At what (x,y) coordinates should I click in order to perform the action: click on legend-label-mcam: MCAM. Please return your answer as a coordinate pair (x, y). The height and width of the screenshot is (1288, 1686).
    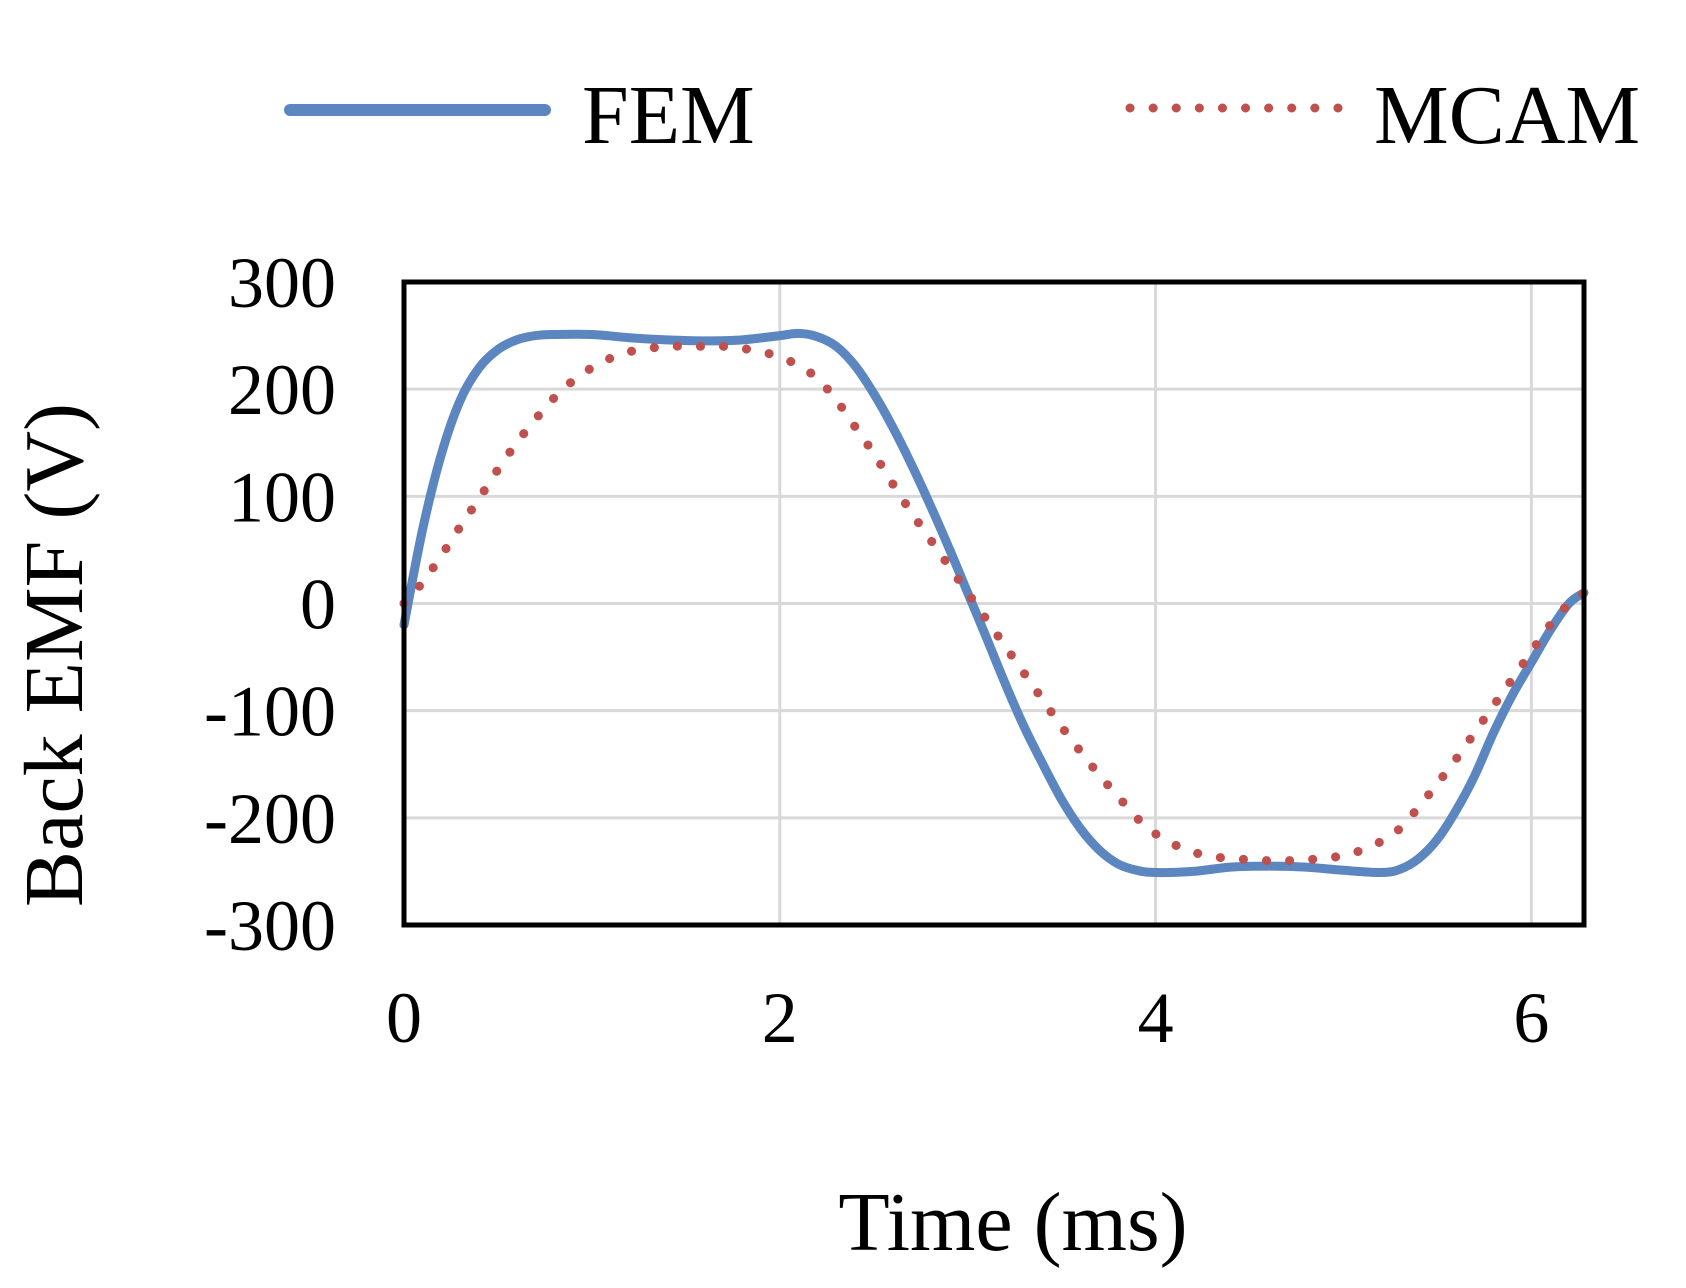
    Looking at the image, I should click on (1507, 115).